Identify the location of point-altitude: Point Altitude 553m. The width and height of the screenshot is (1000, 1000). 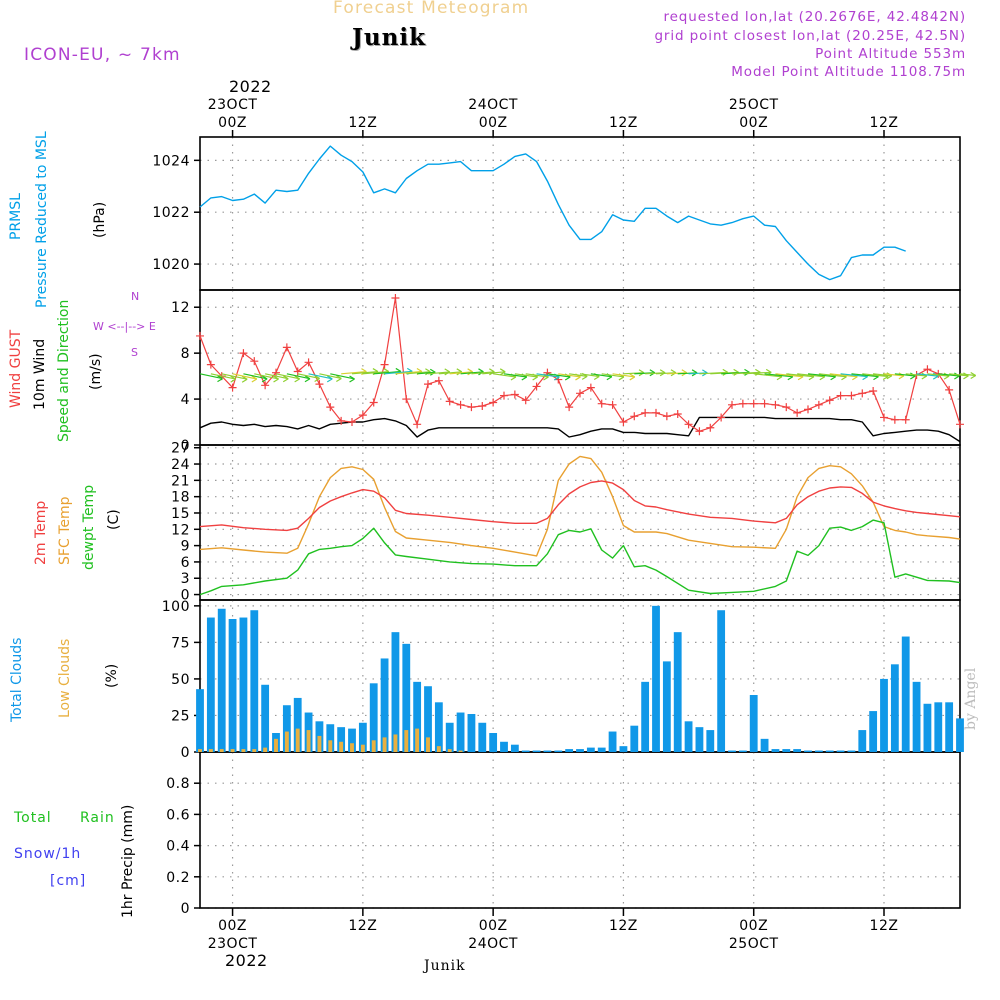
(890, 54).